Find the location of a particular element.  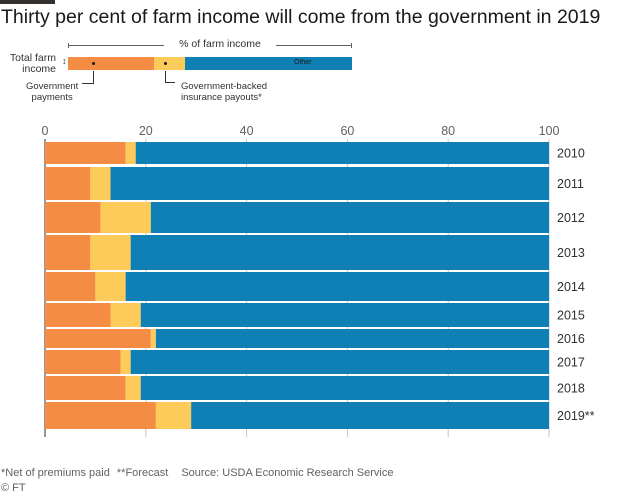

bar-other-2010 is located at coordinates (342, 153).